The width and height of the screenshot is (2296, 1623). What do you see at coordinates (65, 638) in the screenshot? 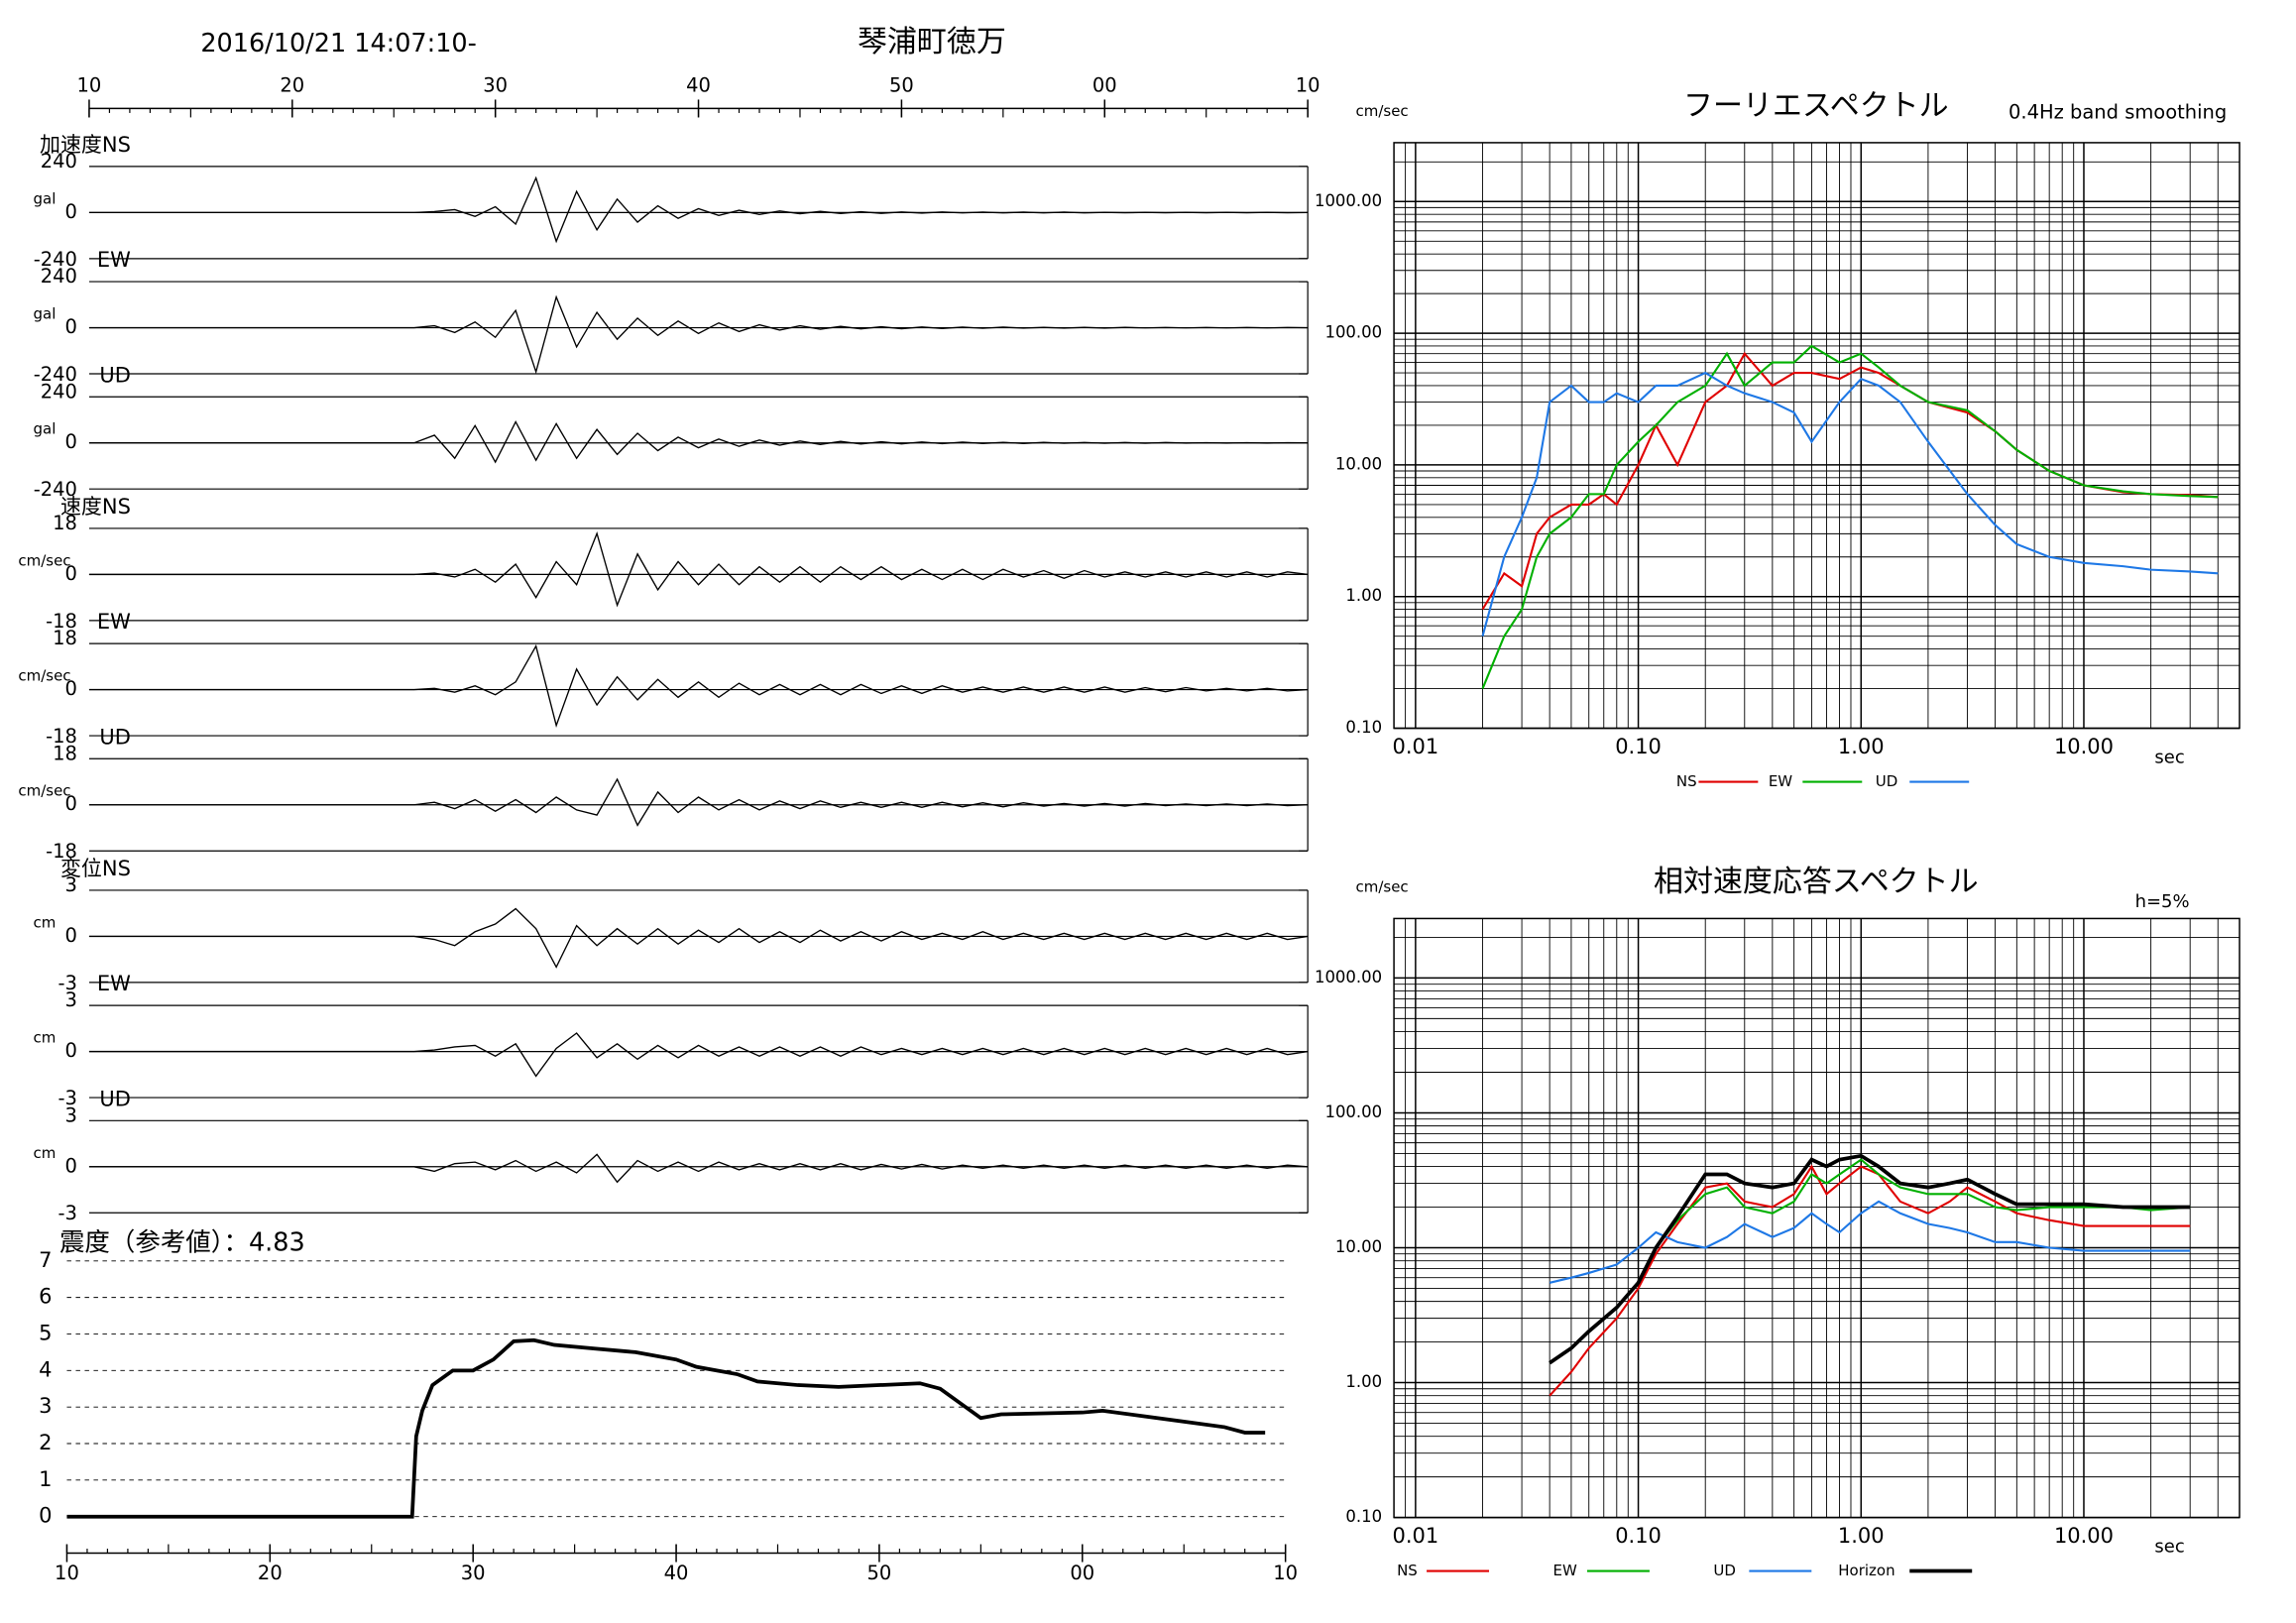
I see `y-tick-label: 18` at bounding box center [65, 638].